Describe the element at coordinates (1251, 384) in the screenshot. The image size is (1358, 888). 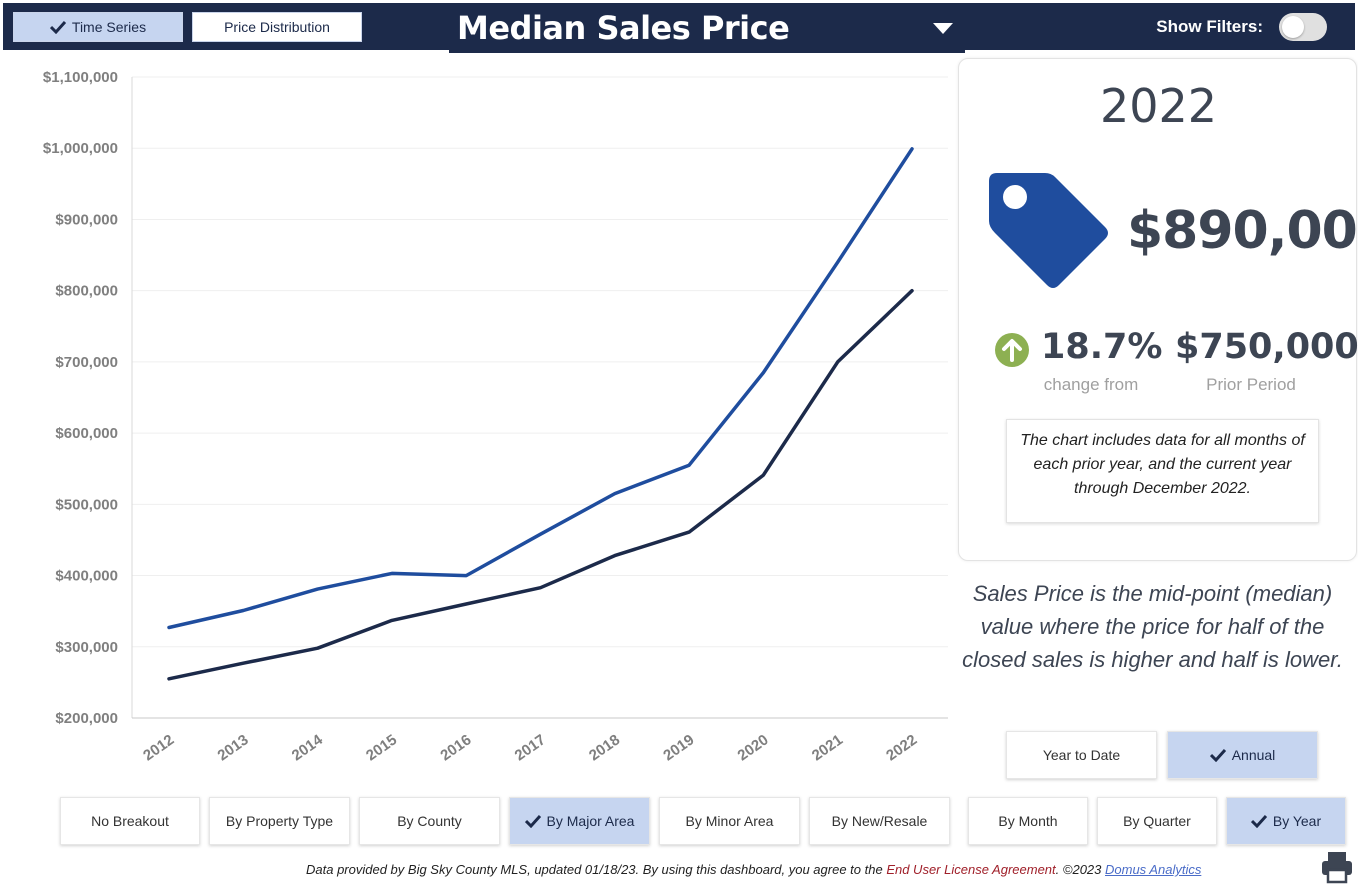
I see `kpi-prior-label: Prior Period` at that location.